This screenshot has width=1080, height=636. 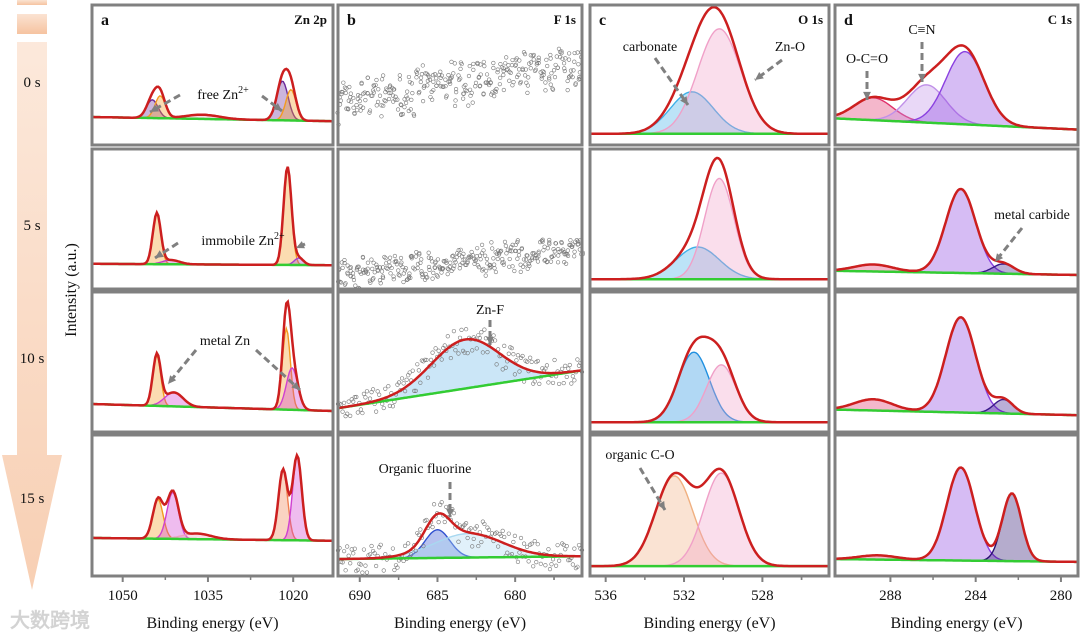 I want to click on annotation-text: carbonate, so click(x=650, y=47).